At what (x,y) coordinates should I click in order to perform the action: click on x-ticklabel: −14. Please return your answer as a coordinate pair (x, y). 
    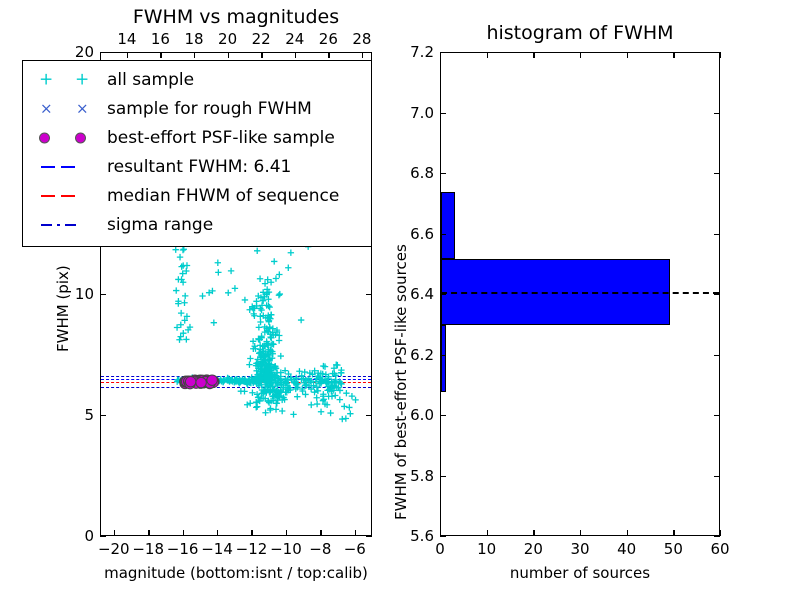
    Looking at the image, I should click on (217, 549).